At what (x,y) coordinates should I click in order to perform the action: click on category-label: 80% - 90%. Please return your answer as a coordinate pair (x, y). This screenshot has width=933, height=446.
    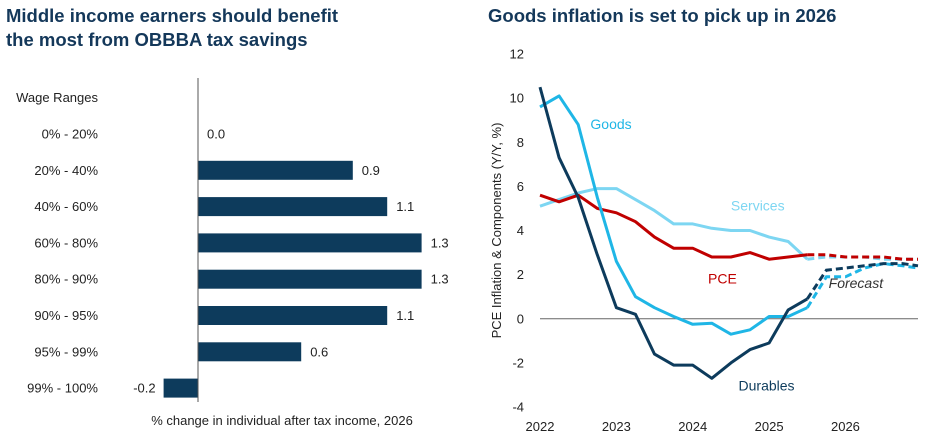
    Looking at the image, I should click on (66, 279).